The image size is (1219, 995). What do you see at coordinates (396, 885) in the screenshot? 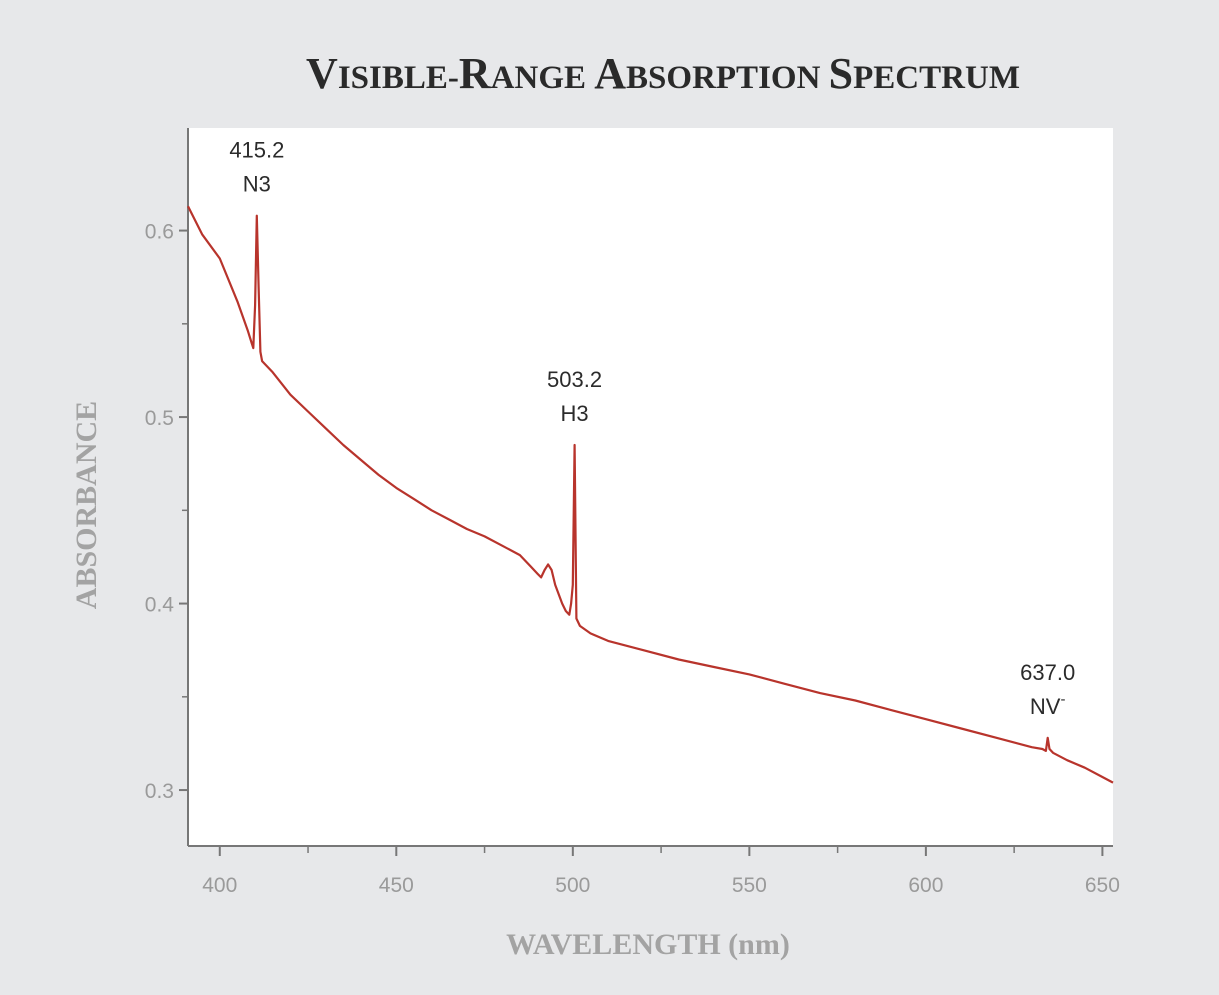
I see `x-tick-label: 450` at bounding box center [396, 885].